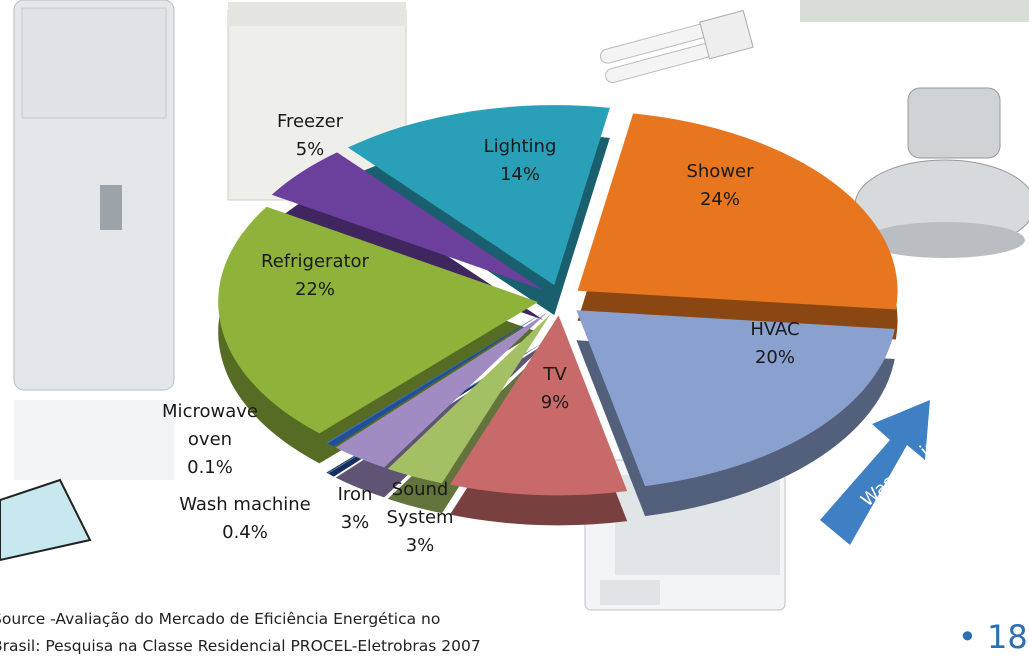 This screenshot has width=1029, height=672. Describe the element at coordinates (314, 289) in the screenshot. I see `value-label: 22%` at that location.